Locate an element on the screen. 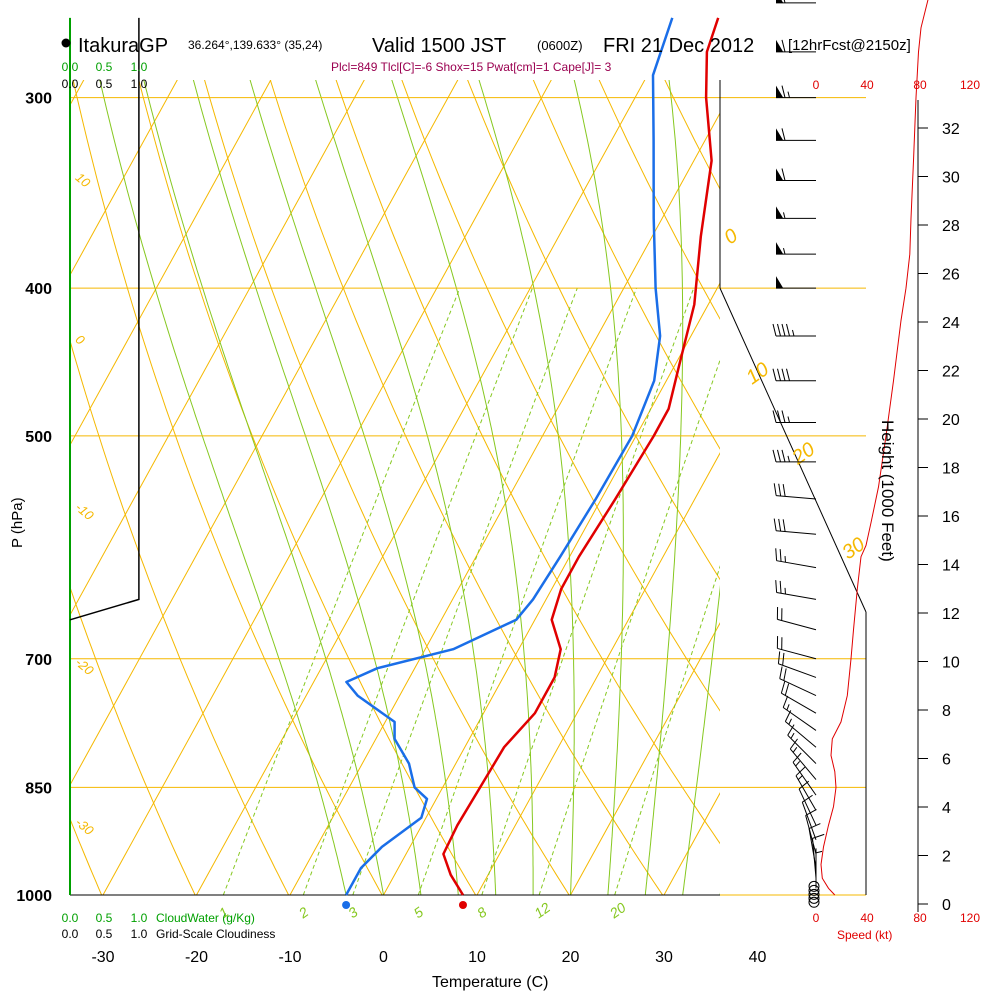  height-tick-label: 18 is located at coordinates (951, 469).